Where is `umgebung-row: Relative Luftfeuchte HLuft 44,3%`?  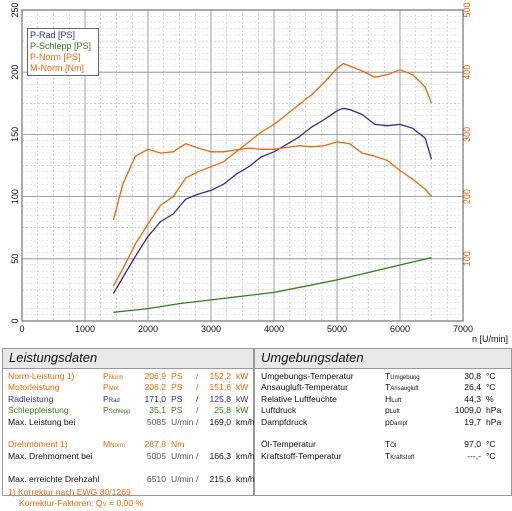
umgebung-row: Relative Luftfeuchte HLuft 44,3% is located at coordinates (383, 399).